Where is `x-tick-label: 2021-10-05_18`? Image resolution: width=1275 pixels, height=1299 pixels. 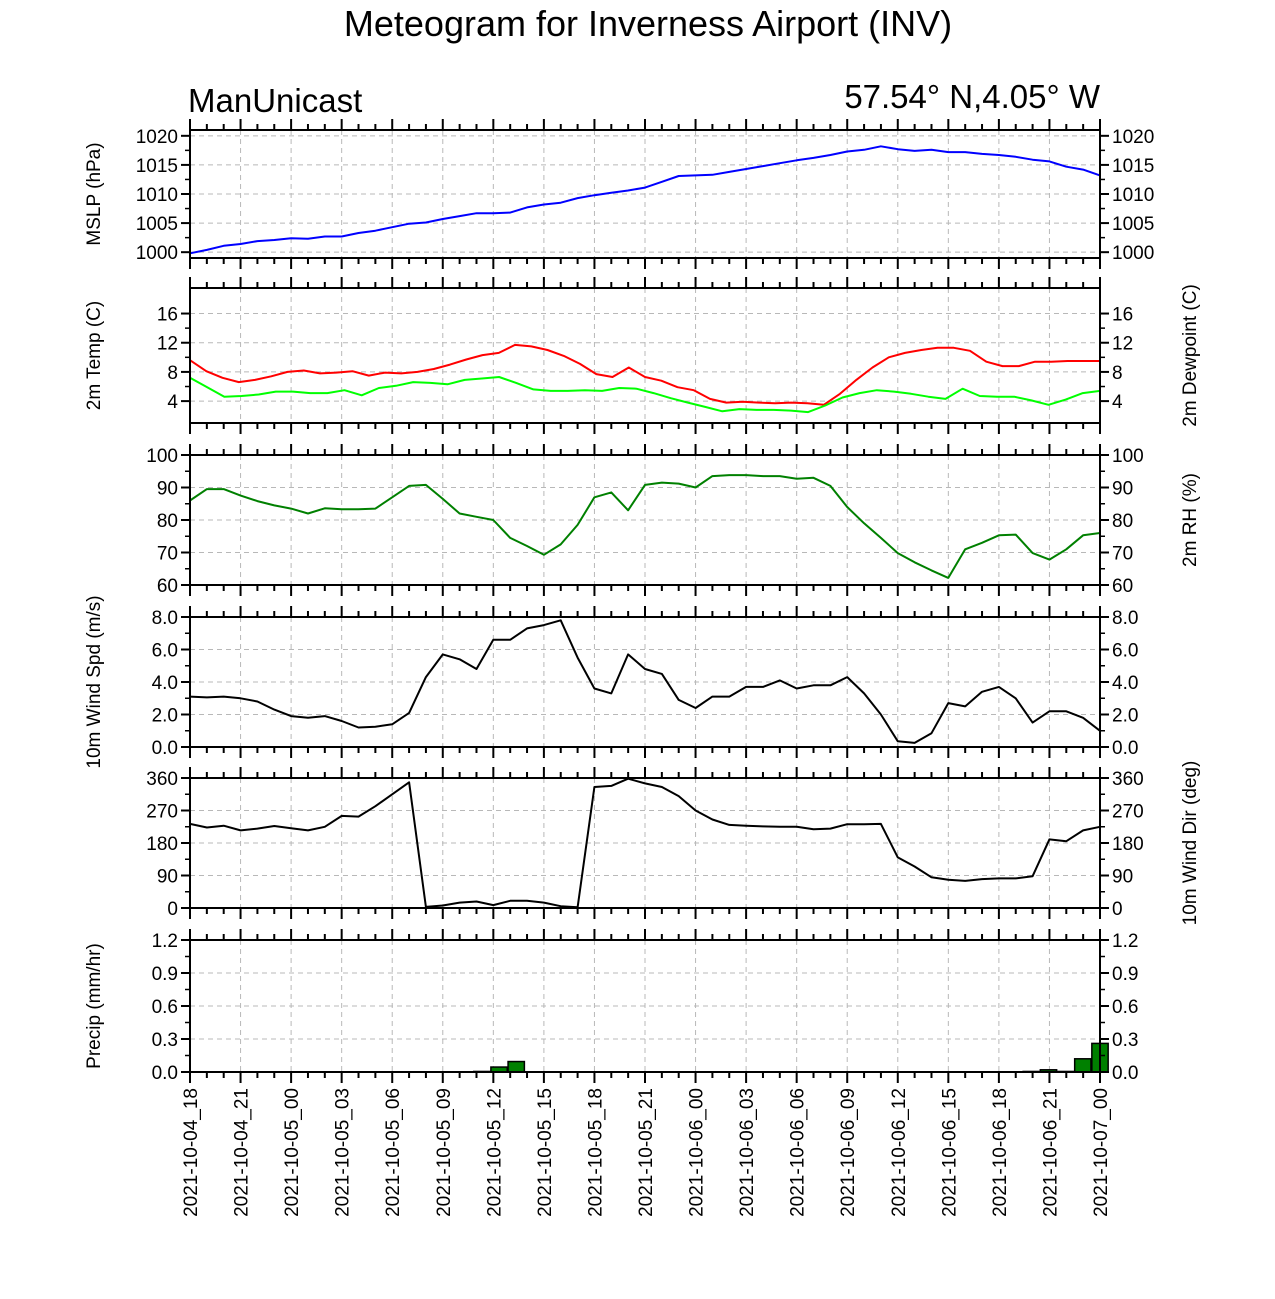
x-tick-label: 2021-10-05_18 is located at coordinates (595, 1152).